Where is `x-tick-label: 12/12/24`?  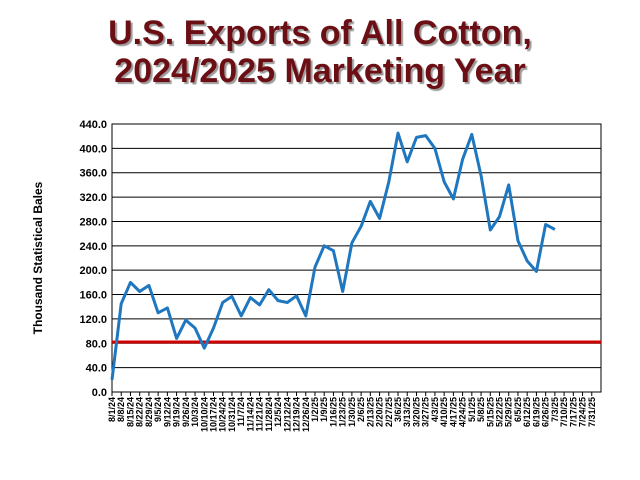
x-tick-label: 12/12/24 is located at coordinates (287, 414).